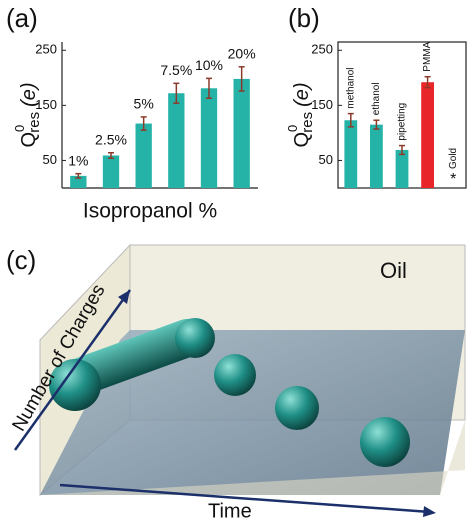 The image size is (474, 526). I want to click on category-label: methanol, so click(350, 87).